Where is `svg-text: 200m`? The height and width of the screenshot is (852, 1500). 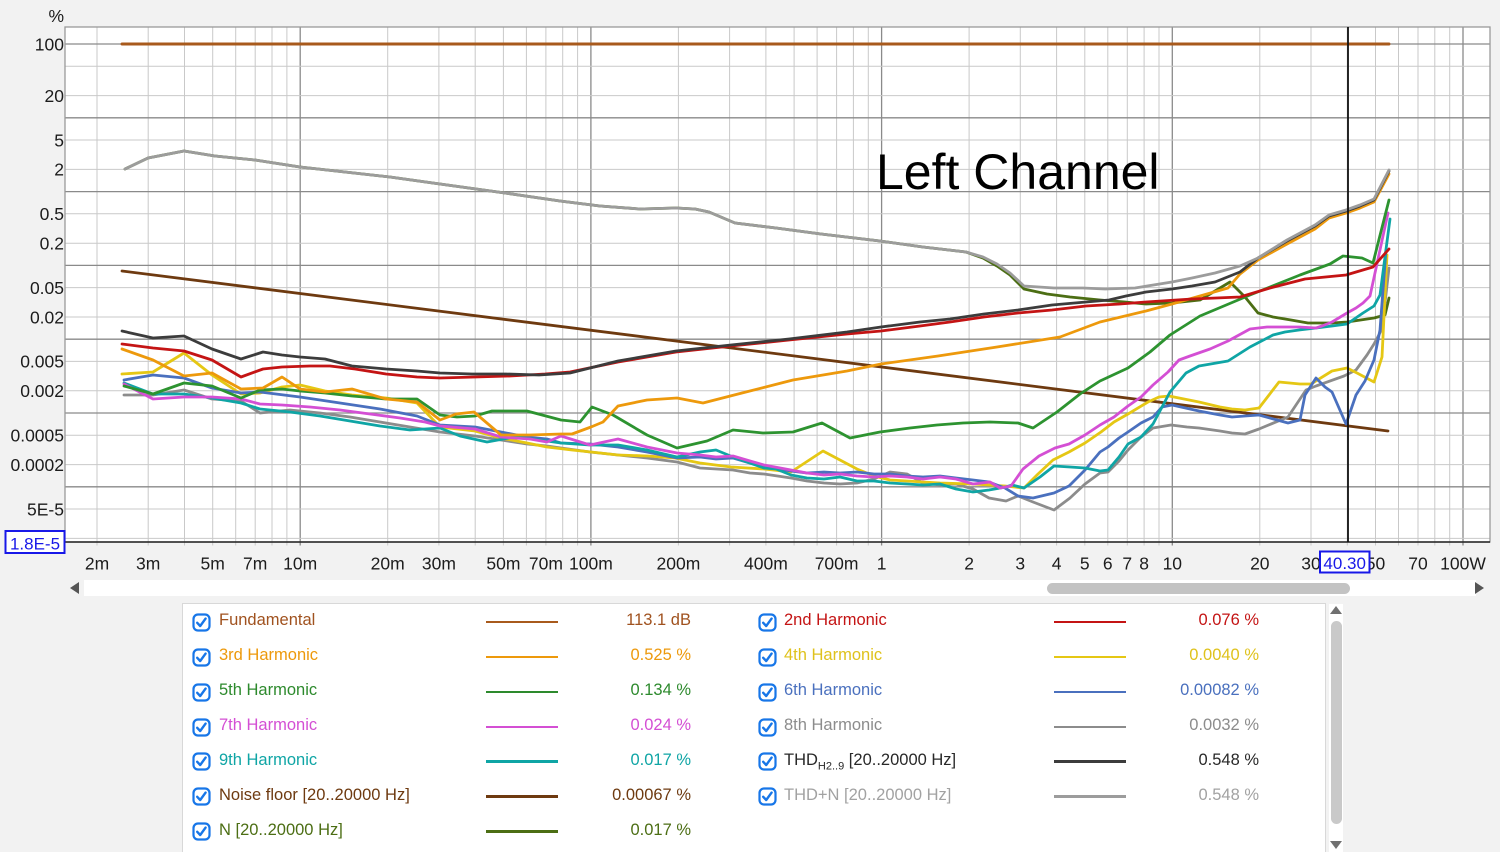
svg-text: 200m is located at coordinates (679, 564).